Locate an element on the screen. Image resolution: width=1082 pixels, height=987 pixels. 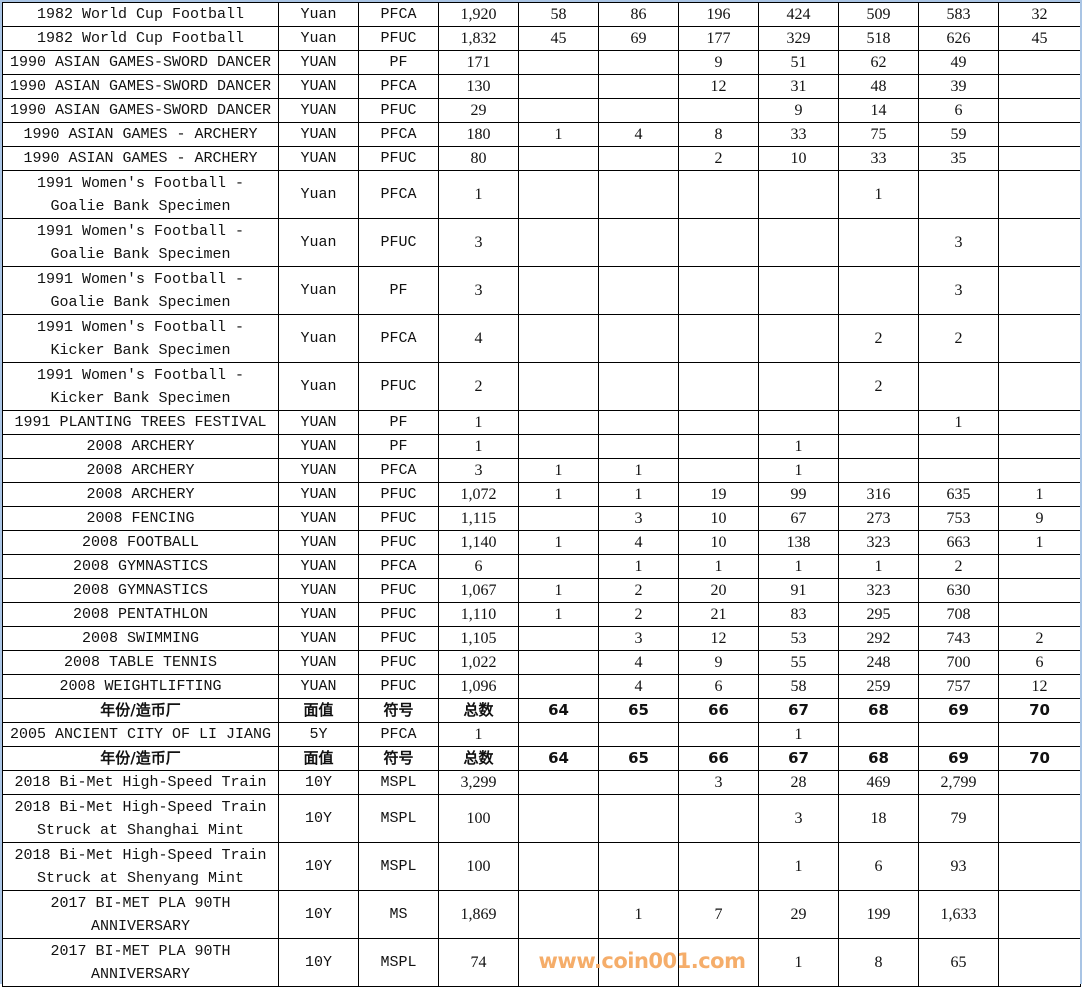
cell-name: 2008 FOOTBALL is located at coordinates (140, 542).